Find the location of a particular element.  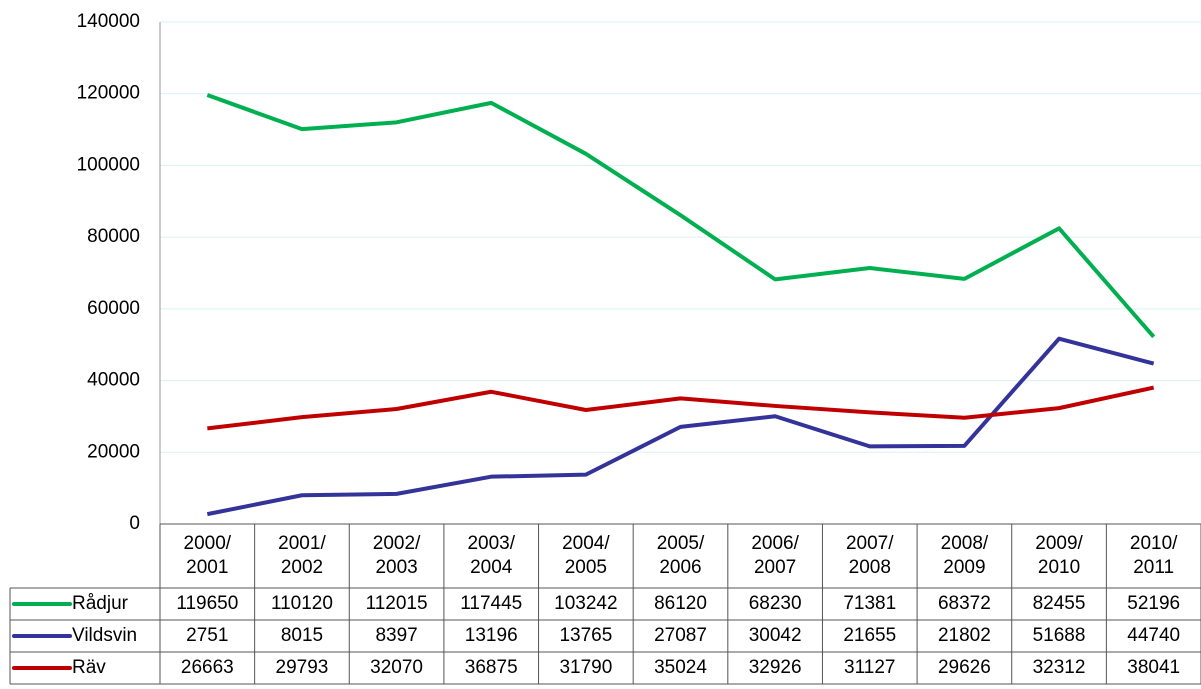

table-value: 117445 is located at coordinates (491, 603).